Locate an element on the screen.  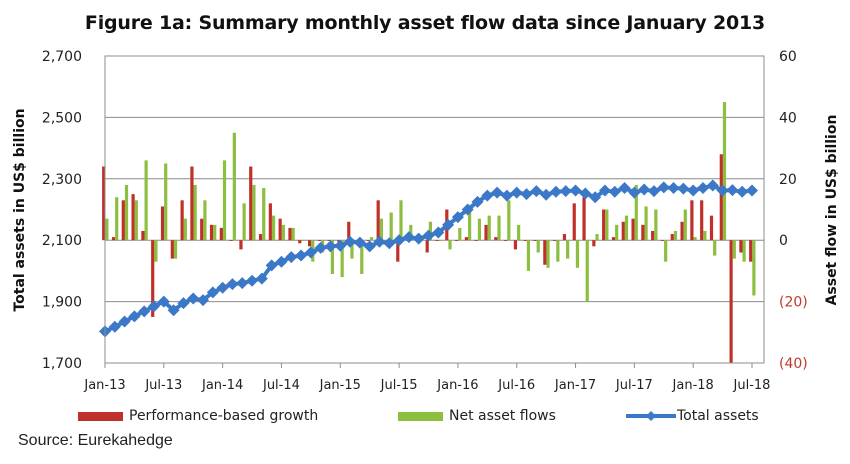
y2-tick-label: 40 is located at coordinates (788, 118).